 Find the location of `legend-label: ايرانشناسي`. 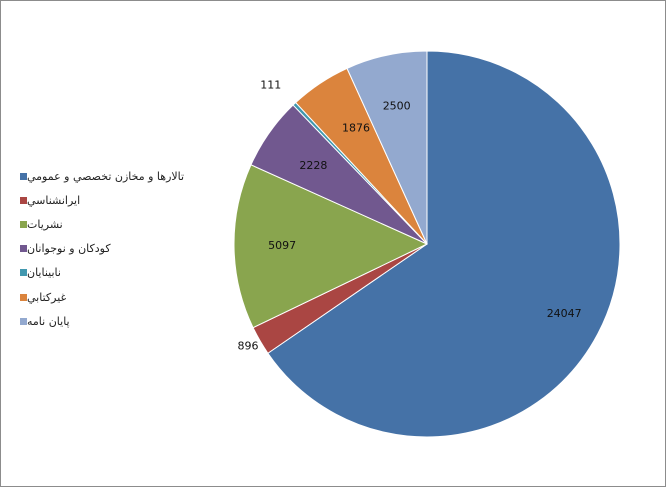

legend-label: ايرانشناسي is located at coordinates (54, 200).